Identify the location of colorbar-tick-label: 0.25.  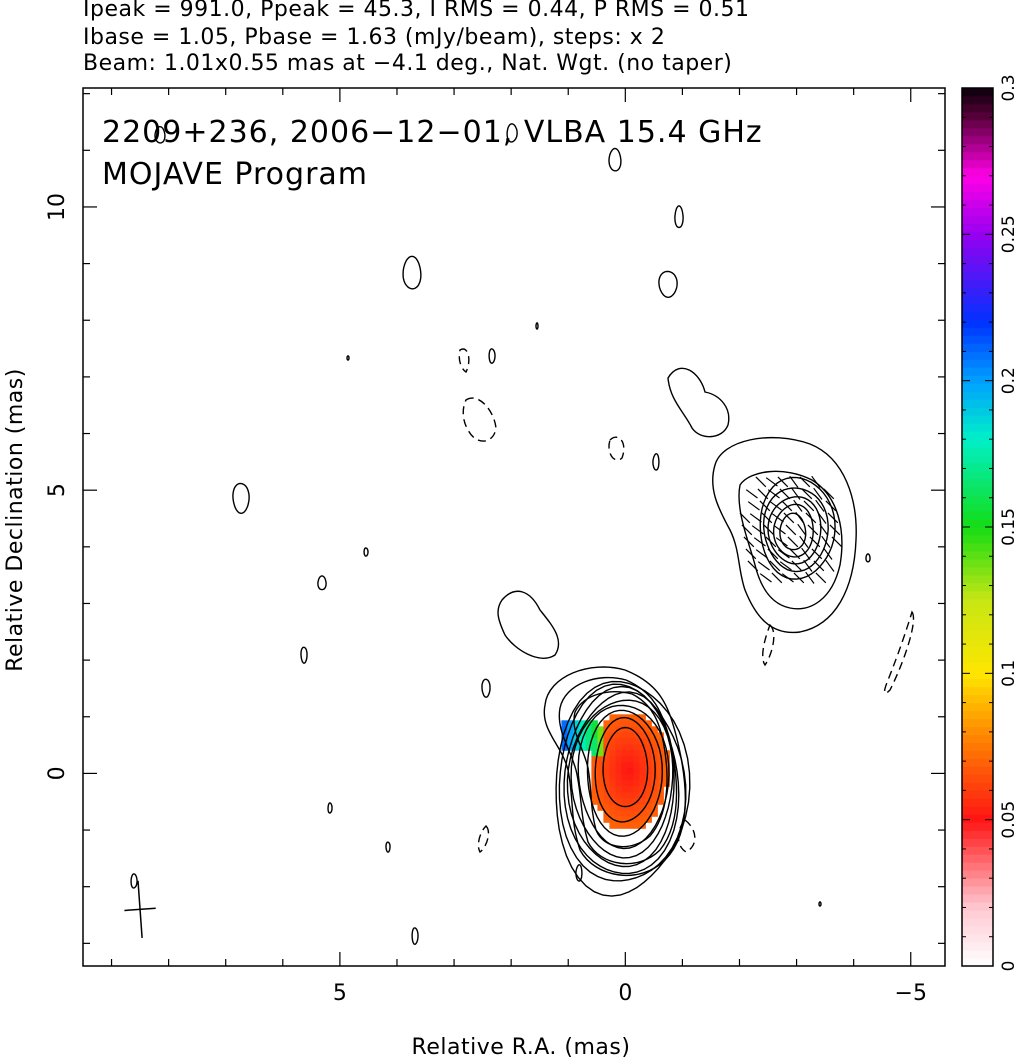
(1009, 234).